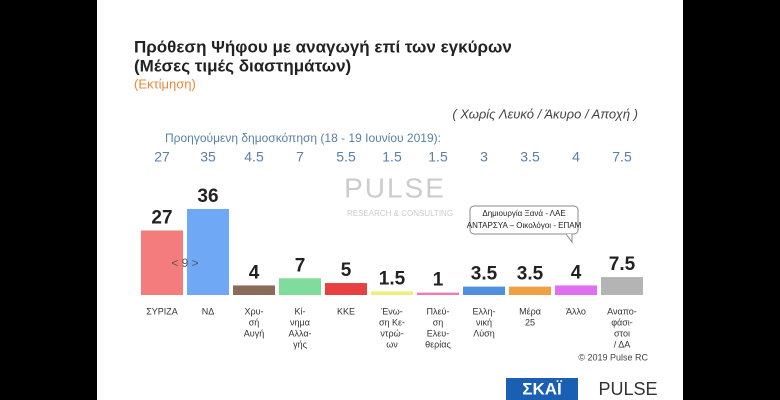  I want to click on annotation: Δημιουργία Ξανά - ΛΑΕ, so click(523, 213).